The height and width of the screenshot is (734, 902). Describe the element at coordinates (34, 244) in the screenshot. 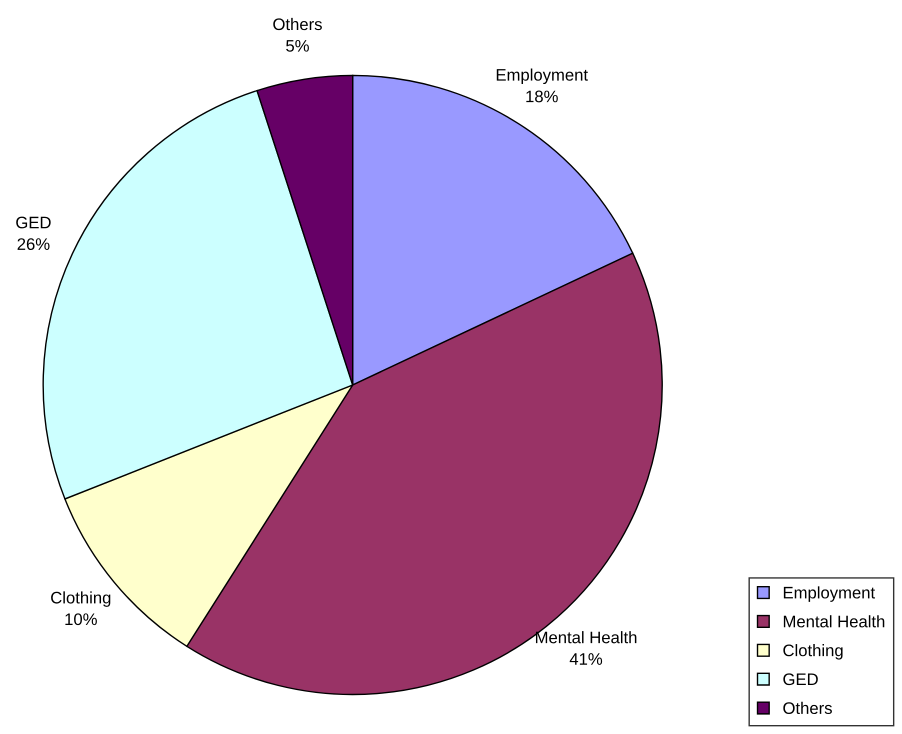

I see `data-label: 26%` at that location.